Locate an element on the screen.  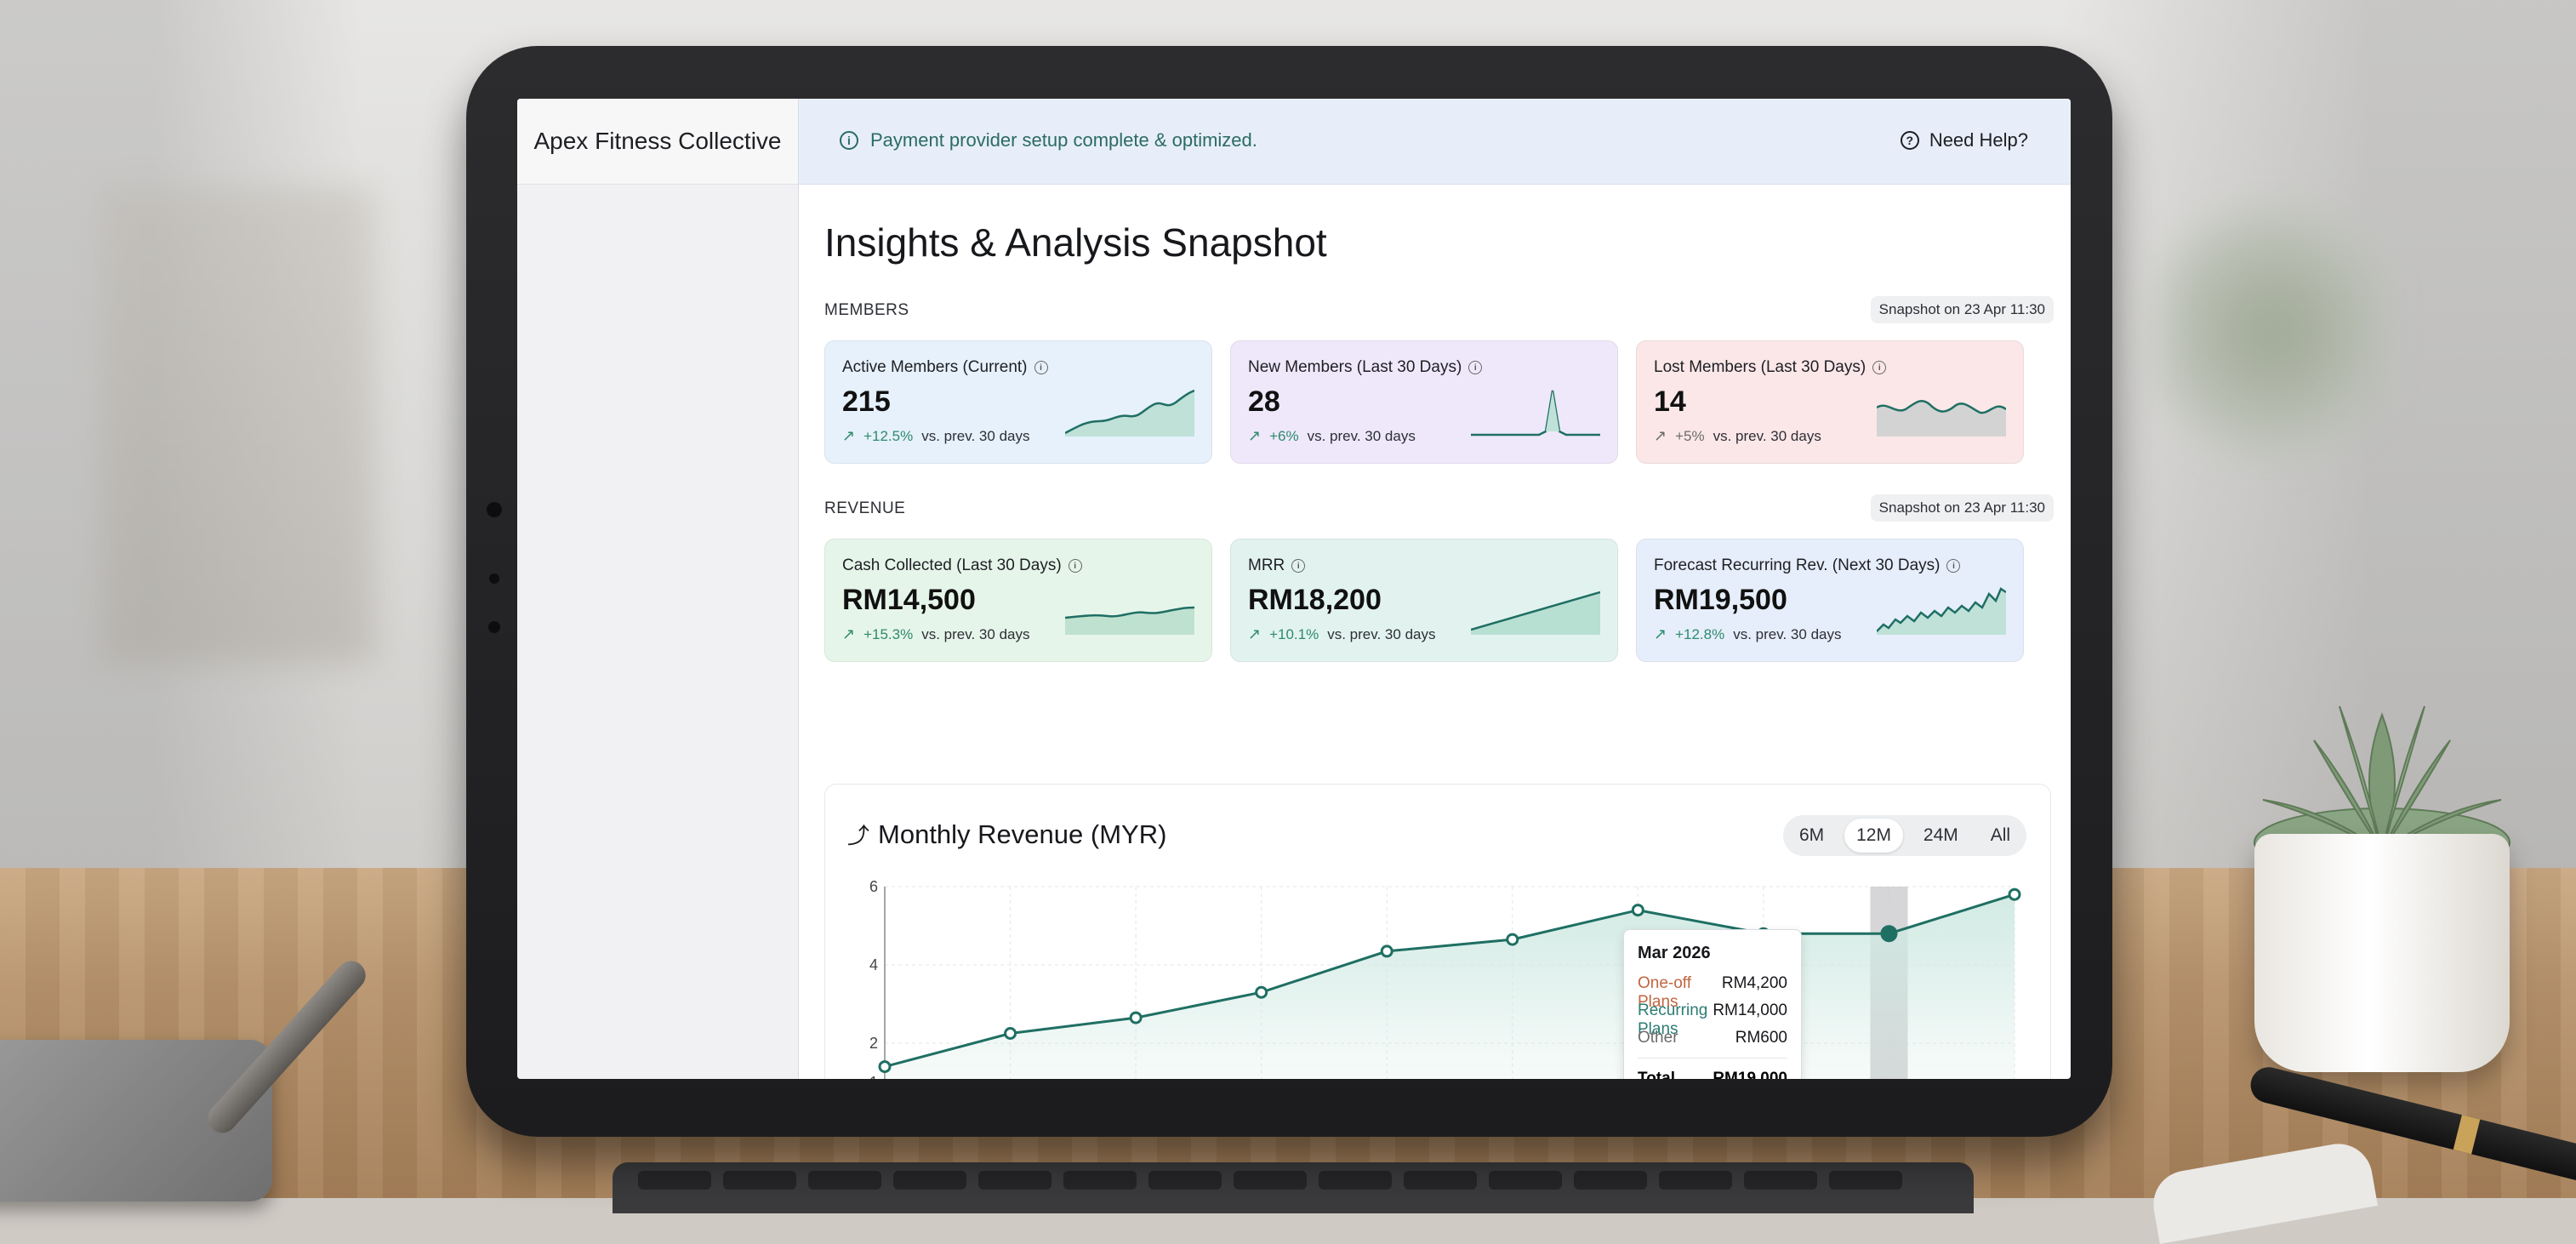
card-title-row: Lost Members (Last 30 Days) i is located at coordinates (1771, 367).